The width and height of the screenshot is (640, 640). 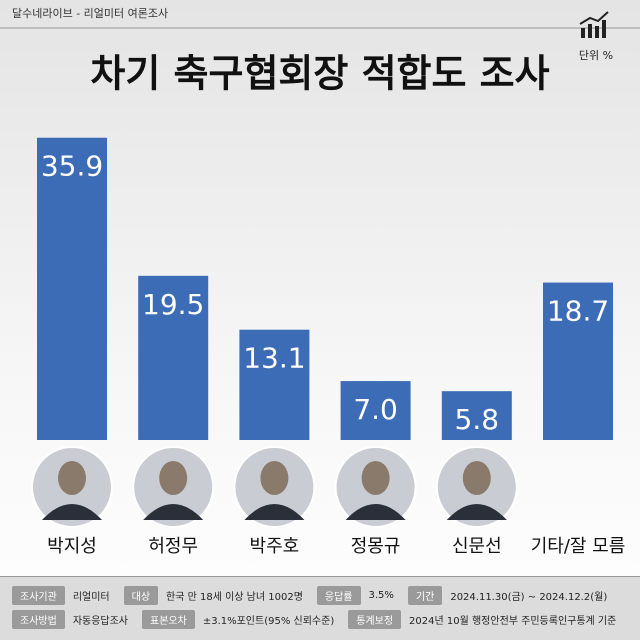 What do you see at coordinates (477, 419) in the screenshot?
I see `value-label: 5.8` at bounding box center [477, 419].